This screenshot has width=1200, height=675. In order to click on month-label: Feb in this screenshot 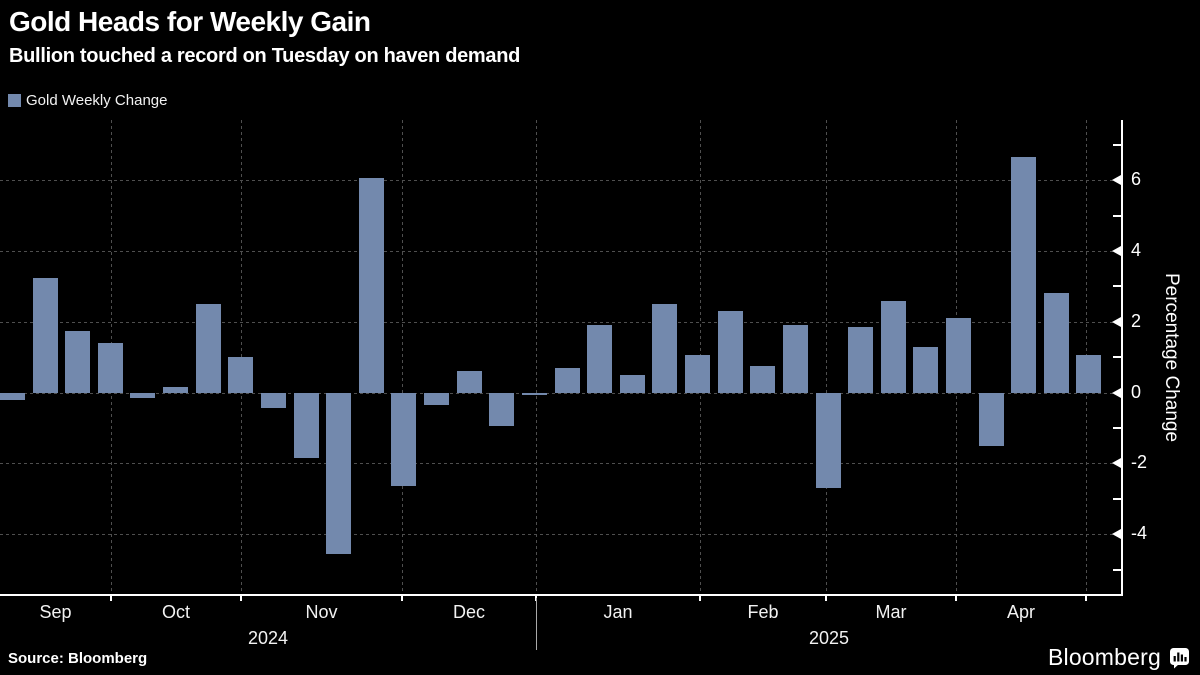, I will do `click(763, 612)`.